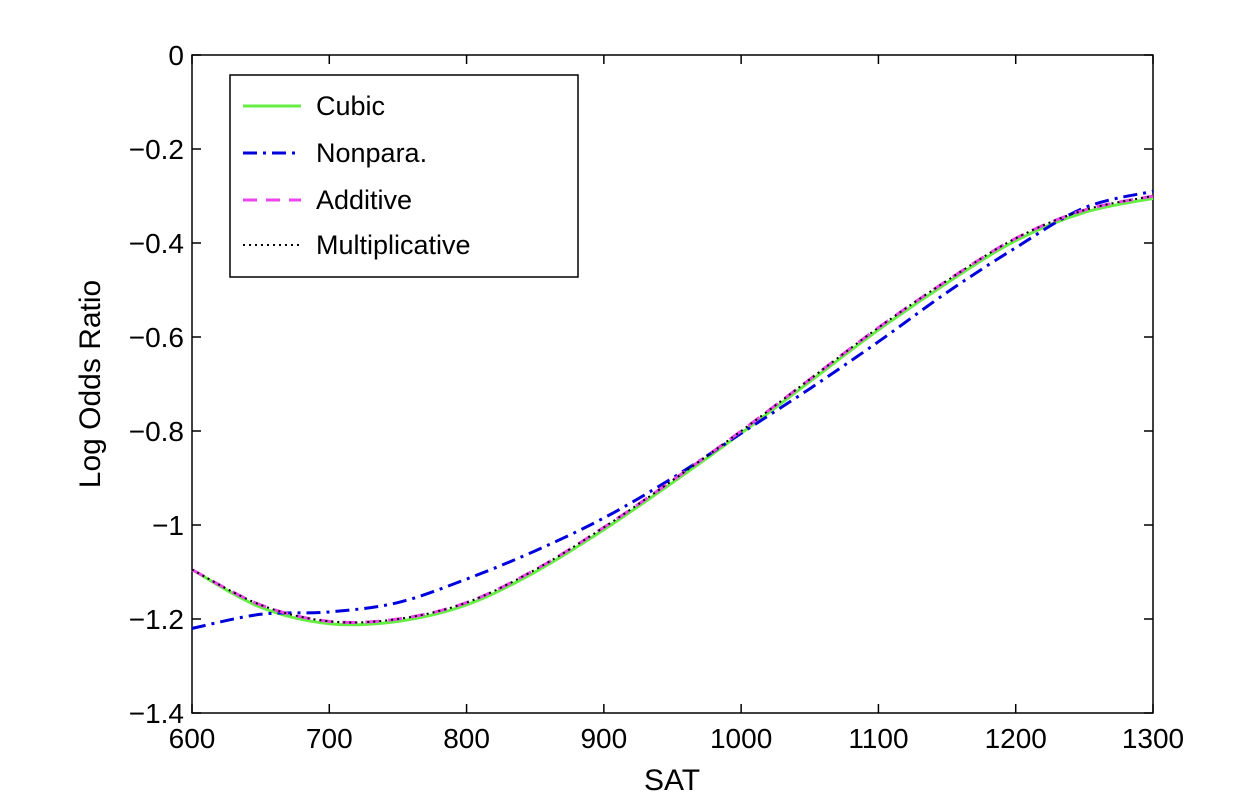 This screenshot has height=810, width=1254. What do you see at coordinates (1016, 738) in the screenshot?
I see `x-tick-label: 1200` at bounding box center [1016, 738].